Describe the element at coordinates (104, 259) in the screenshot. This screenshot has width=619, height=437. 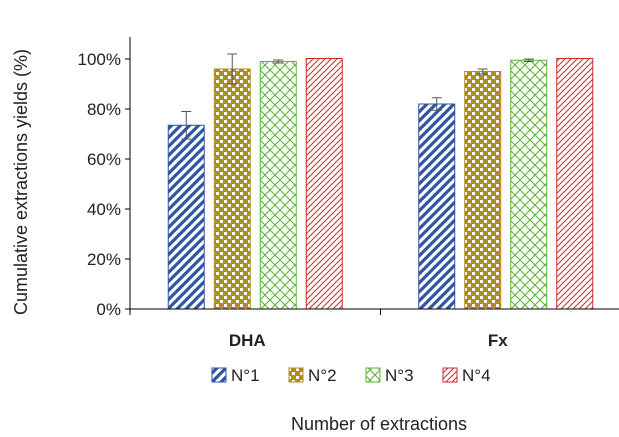
I see `y-tick-label: 20%` at that location.